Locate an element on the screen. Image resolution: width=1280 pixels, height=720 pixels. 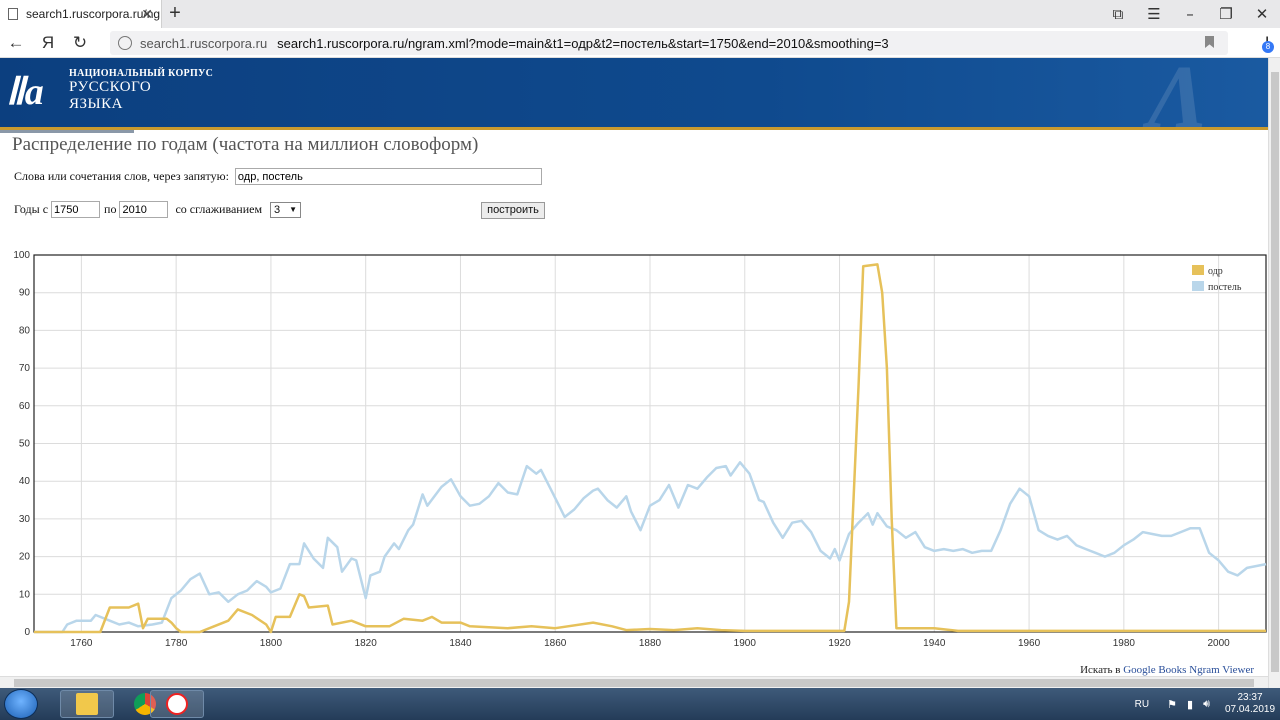
bookmark-icon is located at coordinates (1209, 42).